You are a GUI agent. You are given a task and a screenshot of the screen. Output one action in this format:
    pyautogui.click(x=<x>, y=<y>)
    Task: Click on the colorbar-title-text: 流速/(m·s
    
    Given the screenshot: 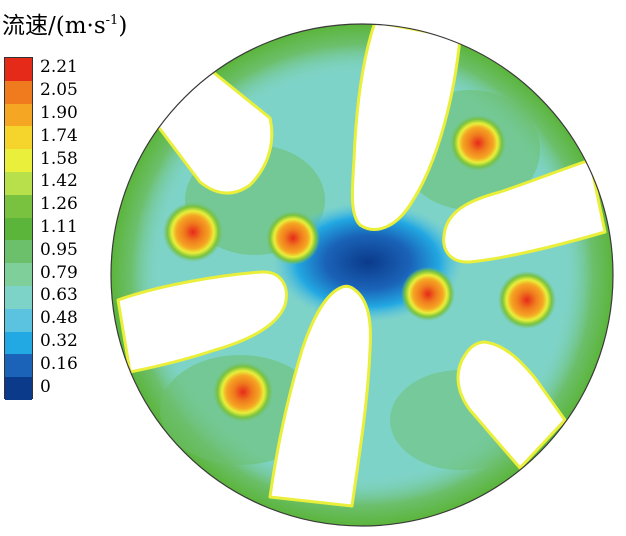 What is the action you would take?
    pyautogui.click(x=54, y=26)
    